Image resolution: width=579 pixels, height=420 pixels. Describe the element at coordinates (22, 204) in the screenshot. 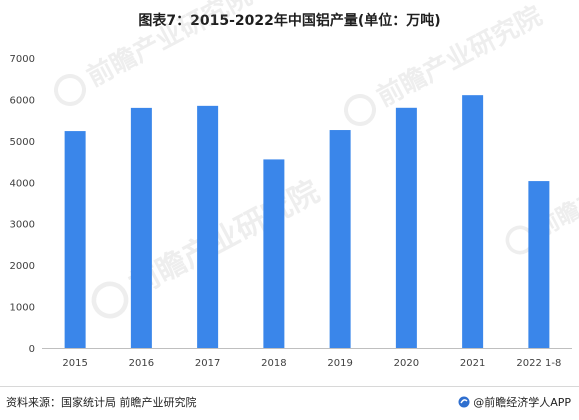

I see `y-tick-labels: 0 1000 2000 3000 4000 5000 6000 7000` at that location.